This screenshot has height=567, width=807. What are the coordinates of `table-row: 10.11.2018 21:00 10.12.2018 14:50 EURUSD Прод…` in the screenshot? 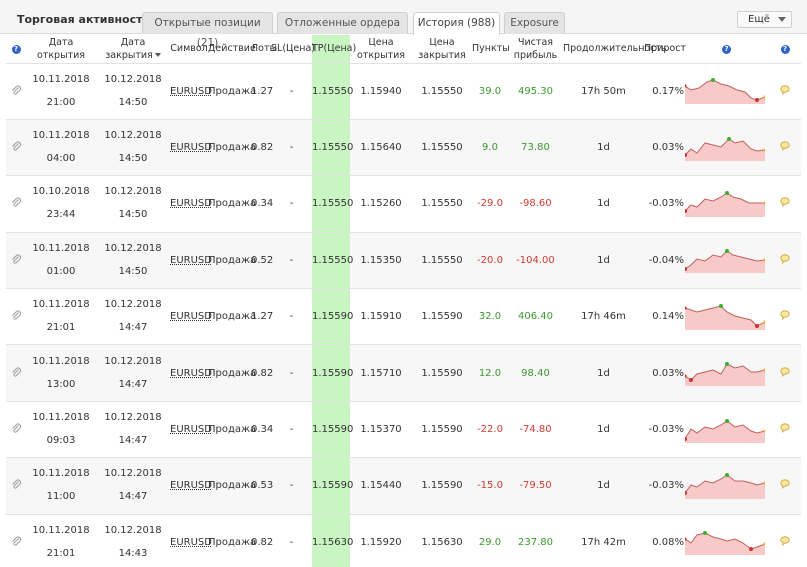 It's located at (403, 91).